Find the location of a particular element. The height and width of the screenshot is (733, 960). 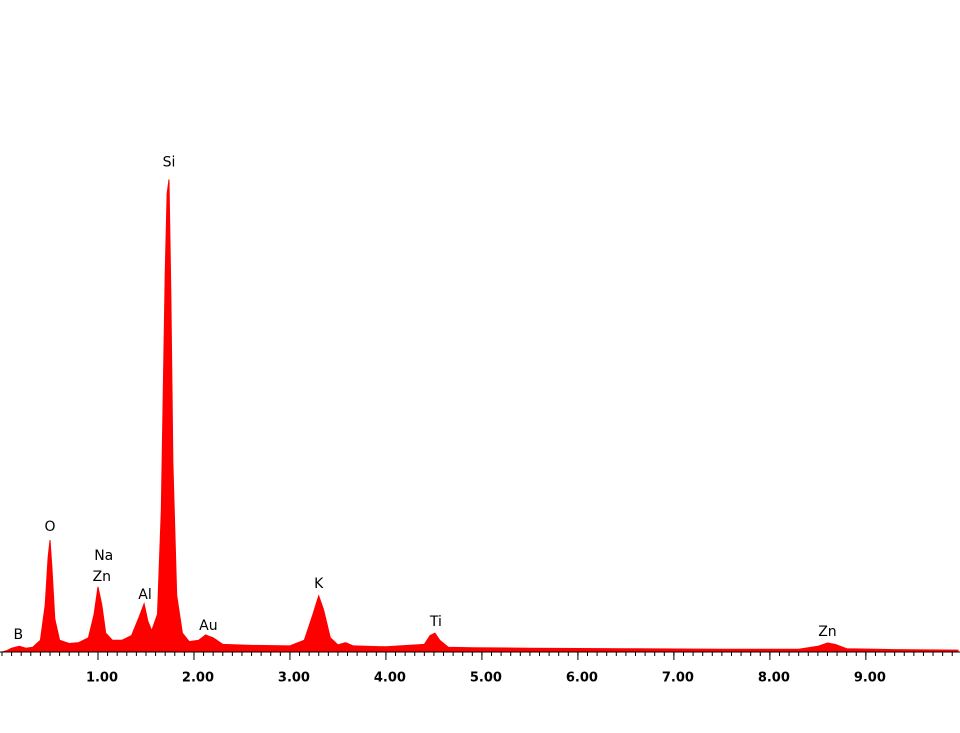

peak-label: K is located at coordinates (319, 584).